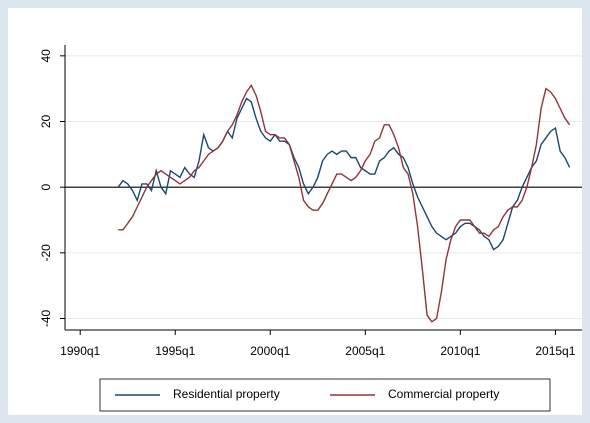  Describe the element at coordinates (226, 394) in the screenshot. I see `legend-label: Residential property` at that location.